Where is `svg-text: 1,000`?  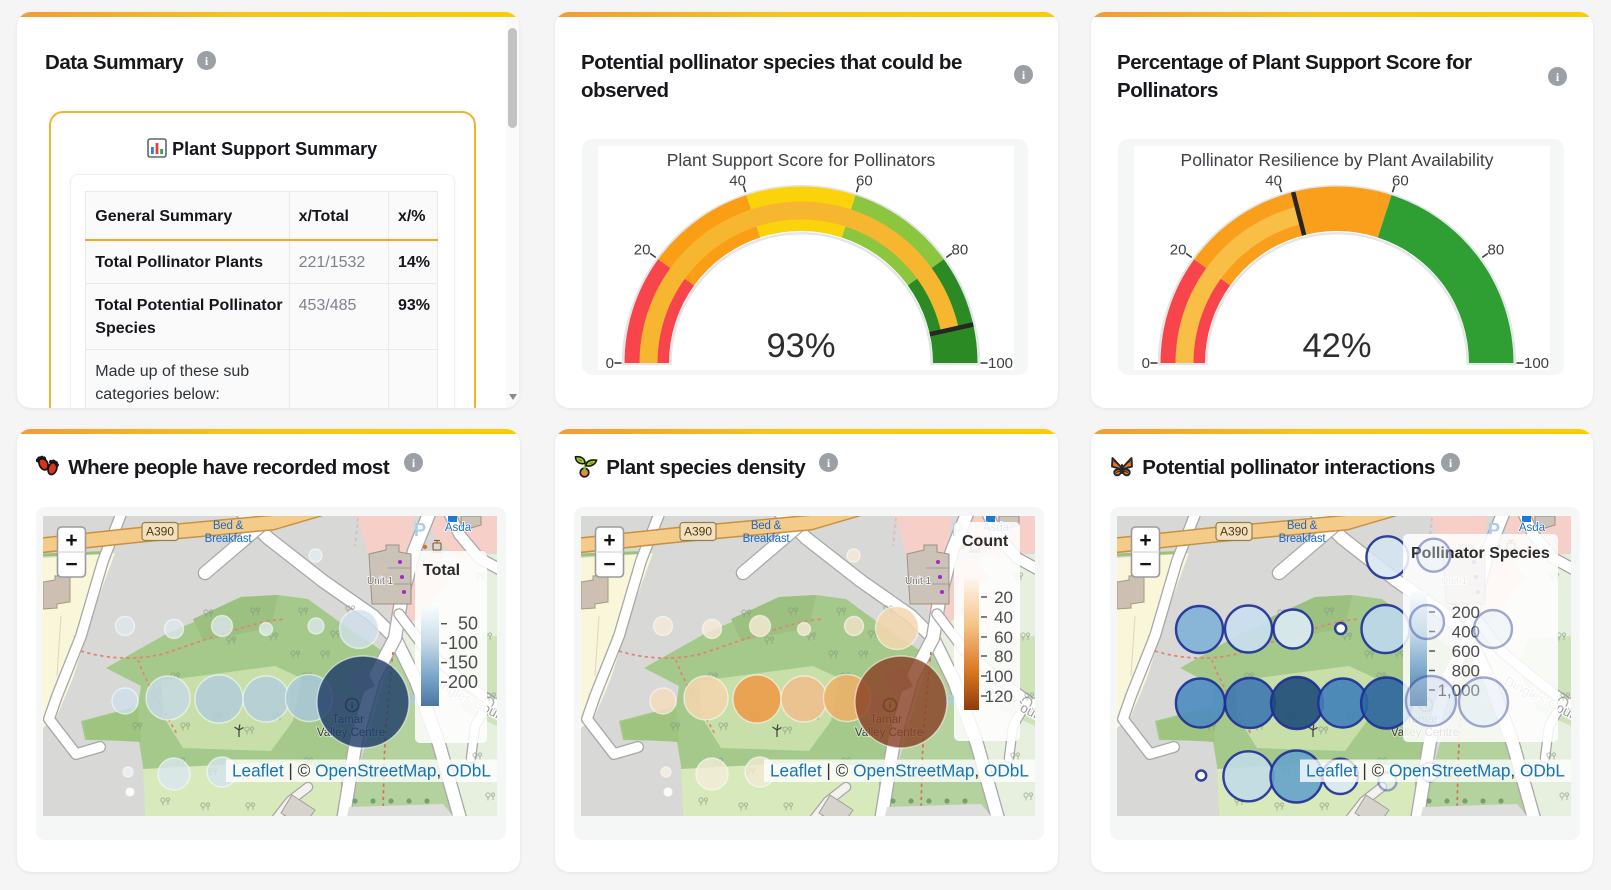
svg-text: 1,000 is located at coordinates (1458, 690).